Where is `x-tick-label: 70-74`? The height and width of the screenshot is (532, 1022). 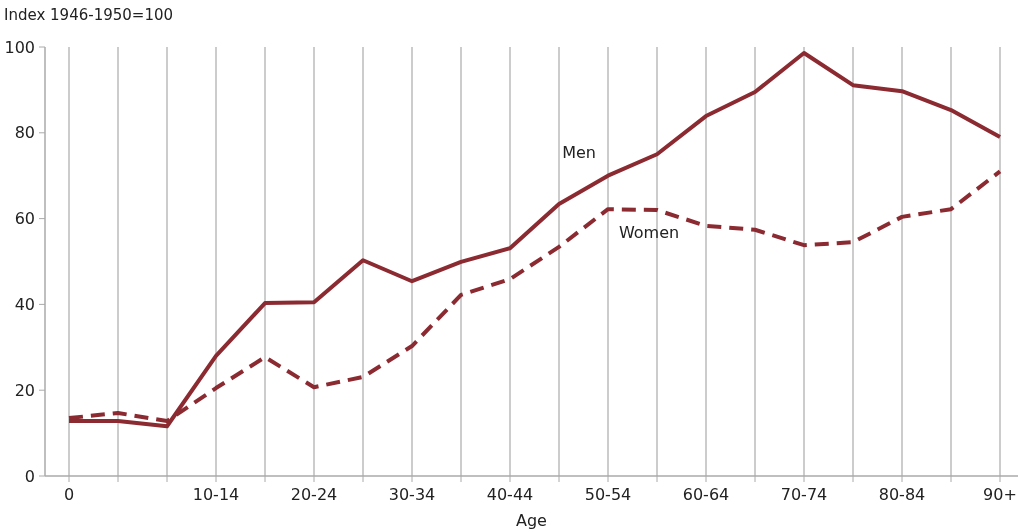
x-tick-label: 70-74 is located at coordinates (804, 494).